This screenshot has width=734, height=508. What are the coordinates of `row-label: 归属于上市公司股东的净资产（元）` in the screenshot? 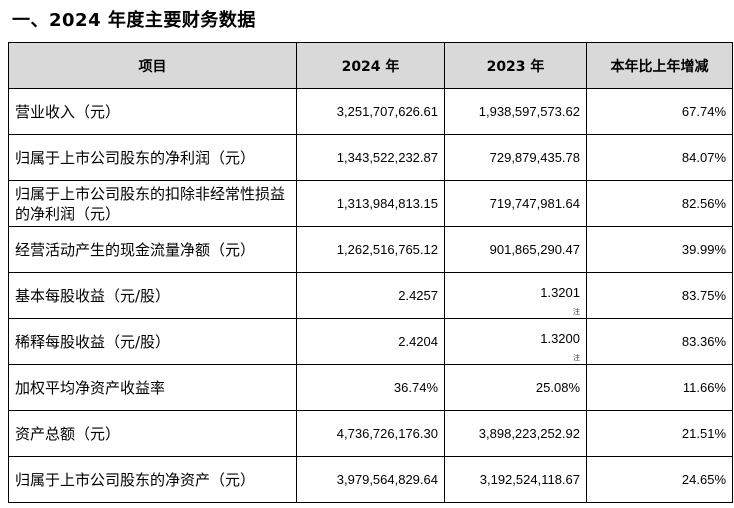 It's located at (152, 479).